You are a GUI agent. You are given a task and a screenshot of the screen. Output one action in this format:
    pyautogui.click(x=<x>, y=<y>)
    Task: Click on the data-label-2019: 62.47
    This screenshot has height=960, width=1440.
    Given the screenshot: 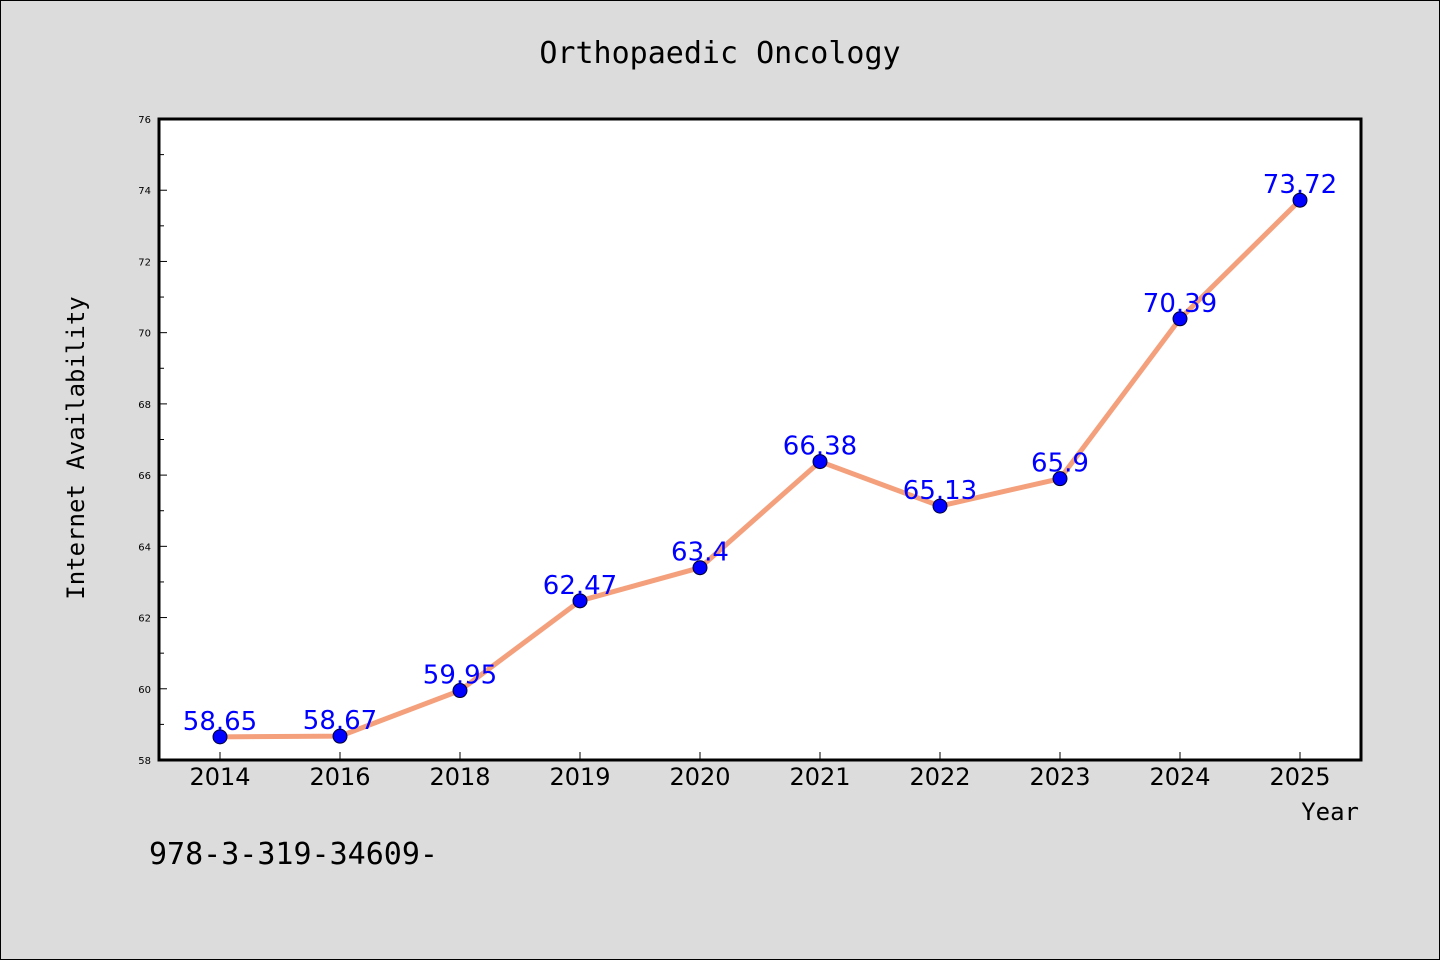 What is the action you would take?
    pyautogui.click(x=580, y=586)
    